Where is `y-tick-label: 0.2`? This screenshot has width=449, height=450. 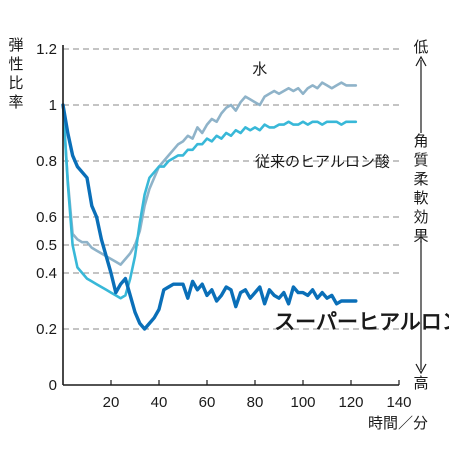
y-tick-label: 0.2 is located at coordinates (46, 329).